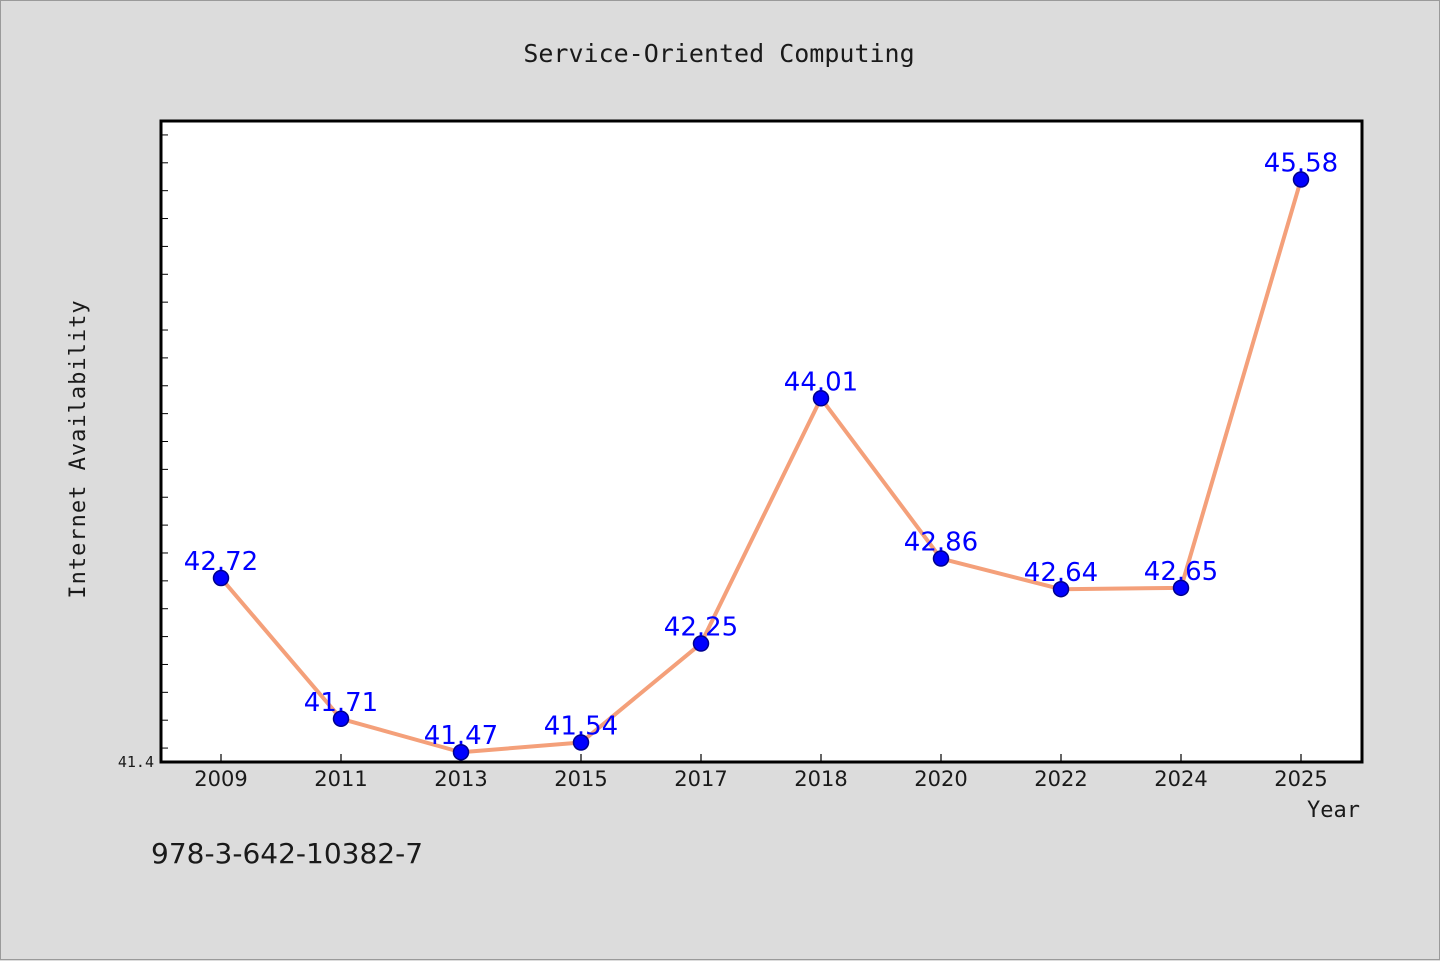 Image resolution: width=1440 pixels, height=961 pixels. I want to click on x-tick-label: 2018, so click(820, 779).